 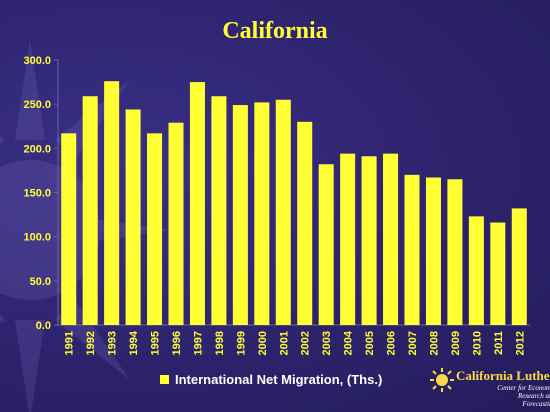 What do you see at coordinates (499, 343) in the screenshot?
I see `x-tick-label: 2011` at bounding box center [499, 343].